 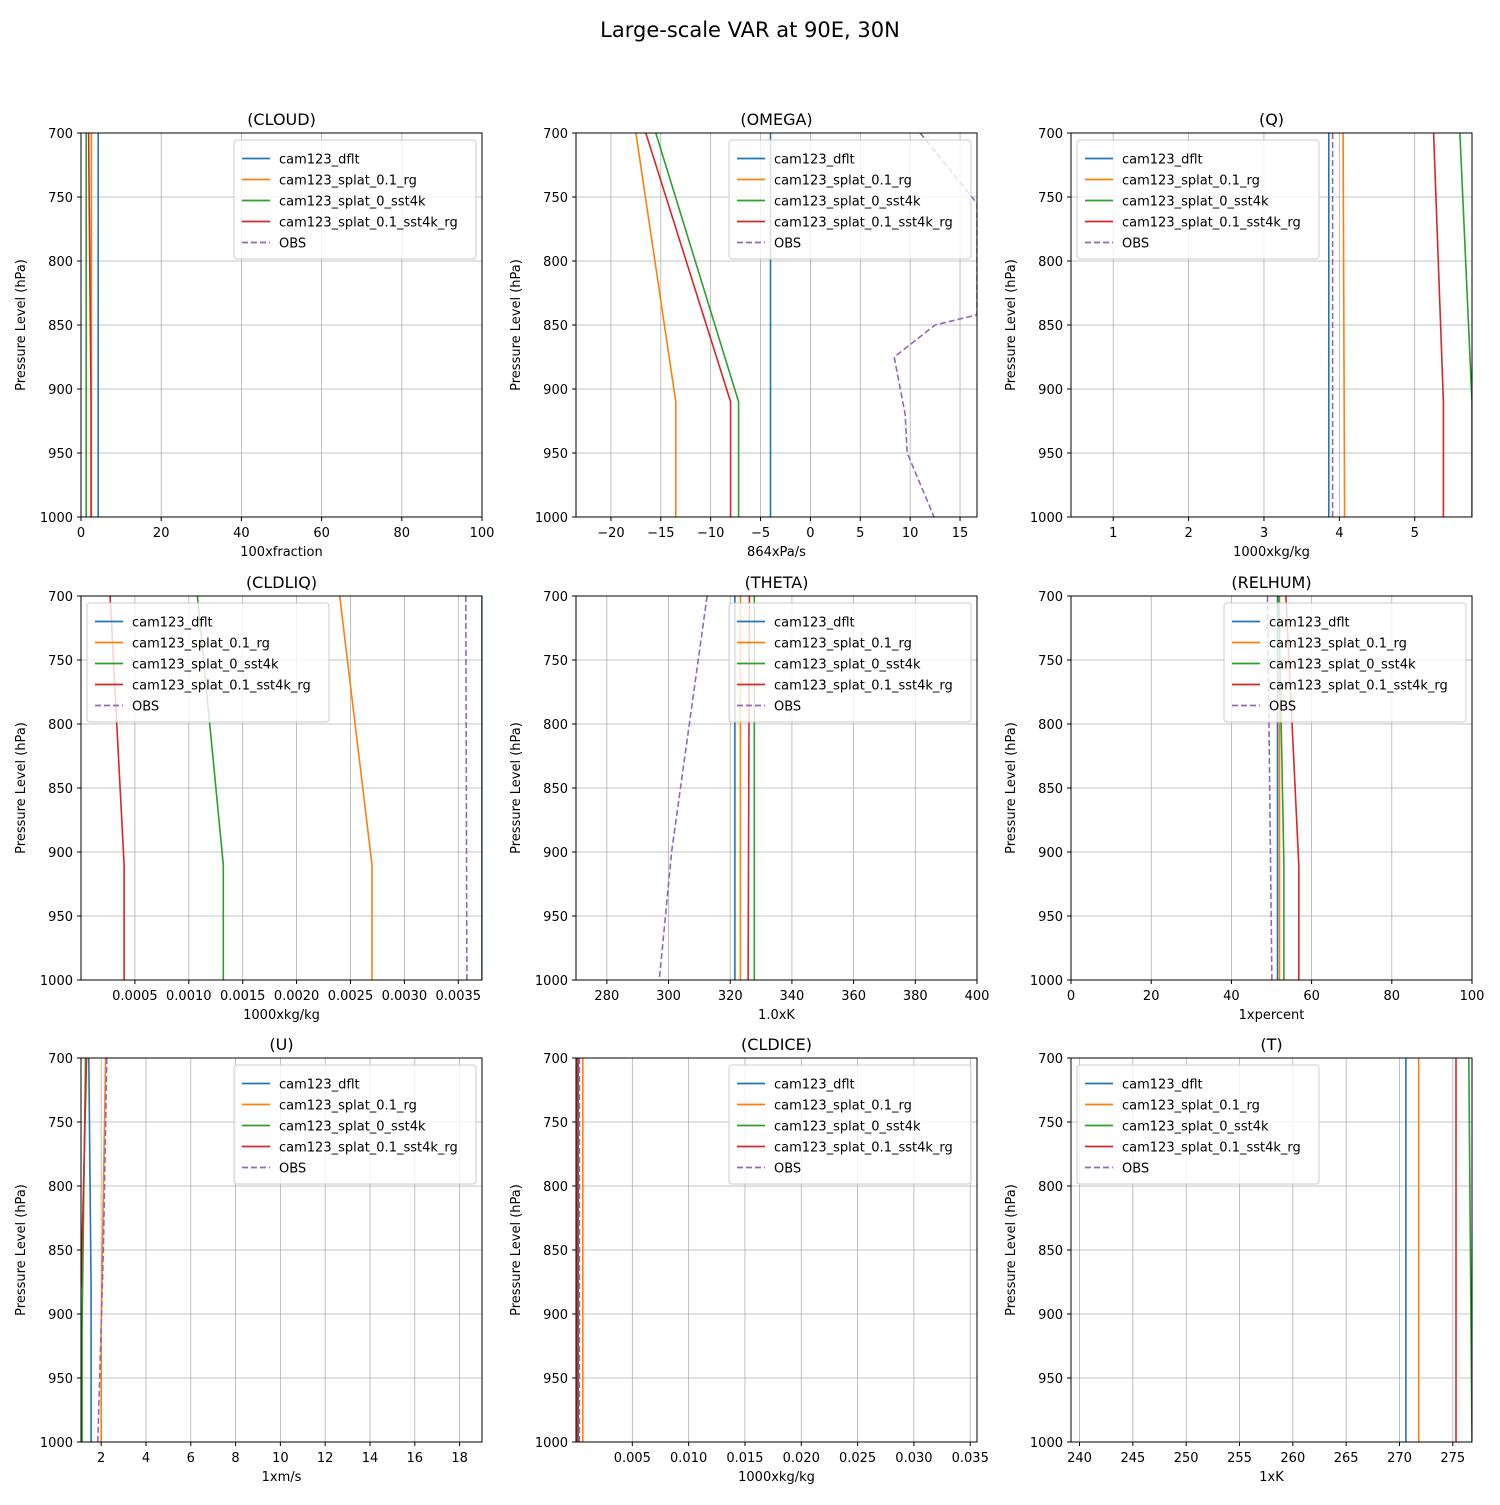 What do you see at coordinates (776, 1477) in the screenshot?
I see `x-axis-label: 1000xkg/kg` at bounding box center [776, 1477].